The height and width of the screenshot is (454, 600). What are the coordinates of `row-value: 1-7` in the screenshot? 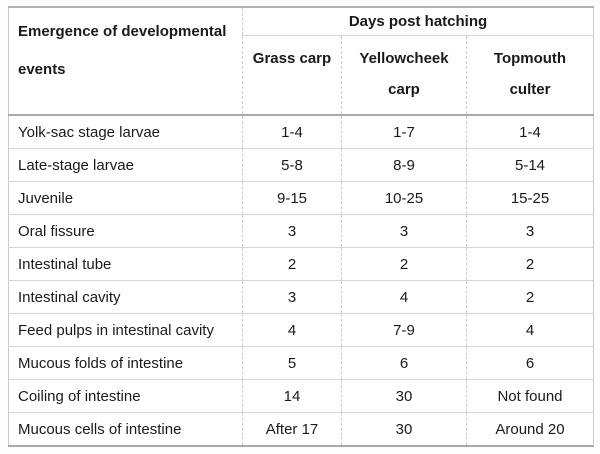 It's located at (404, 131).